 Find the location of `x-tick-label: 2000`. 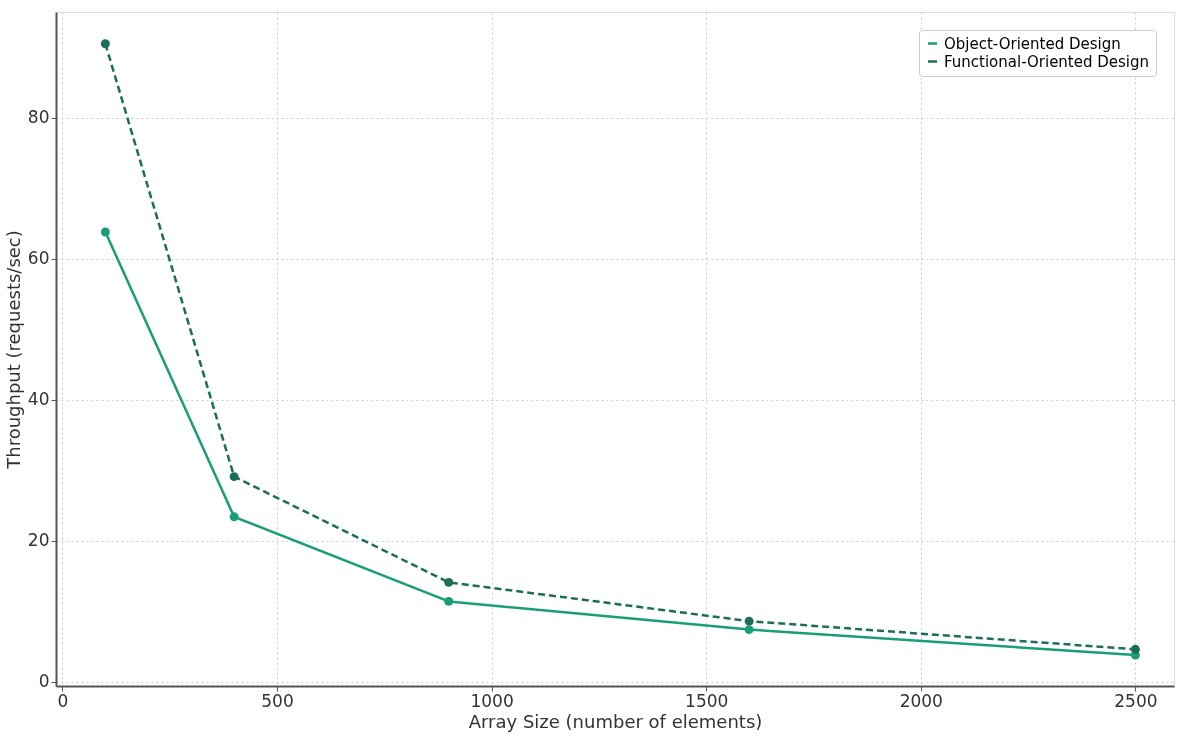

x-tick-label: 2000 is located at coordinates (921, 700).